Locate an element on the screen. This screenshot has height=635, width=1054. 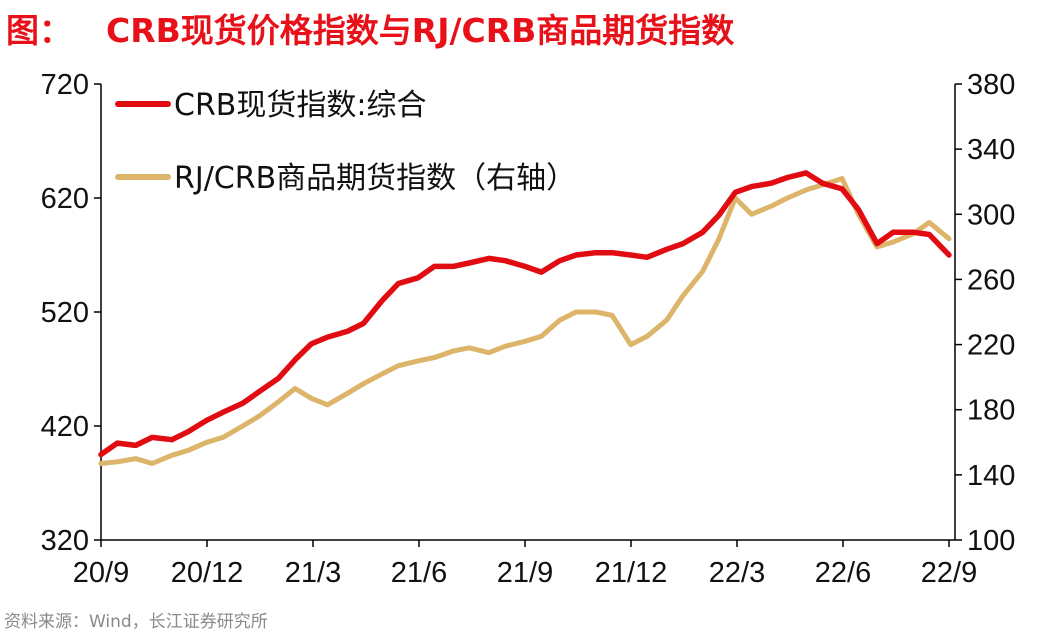
x-tick-label: 21/3 is located at coordinates (313, 573).